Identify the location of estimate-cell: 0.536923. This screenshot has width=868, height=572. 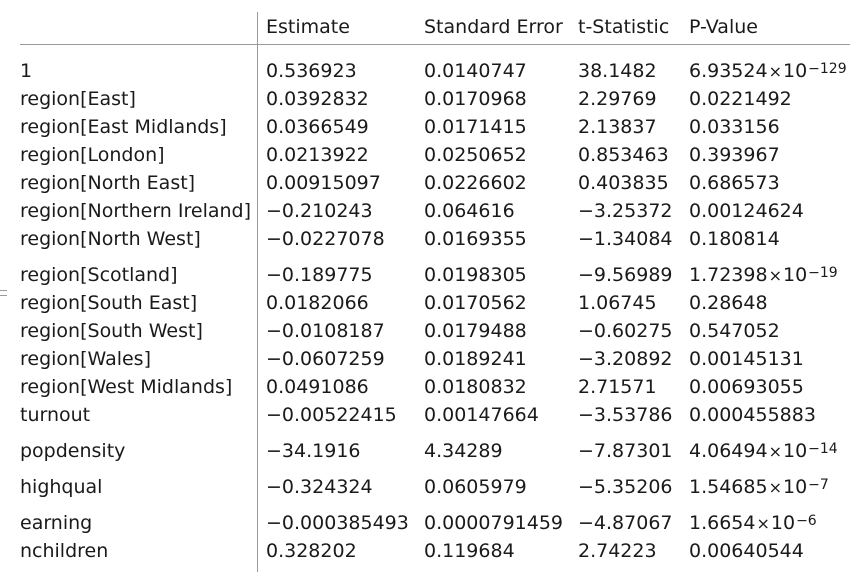
(311, 71).